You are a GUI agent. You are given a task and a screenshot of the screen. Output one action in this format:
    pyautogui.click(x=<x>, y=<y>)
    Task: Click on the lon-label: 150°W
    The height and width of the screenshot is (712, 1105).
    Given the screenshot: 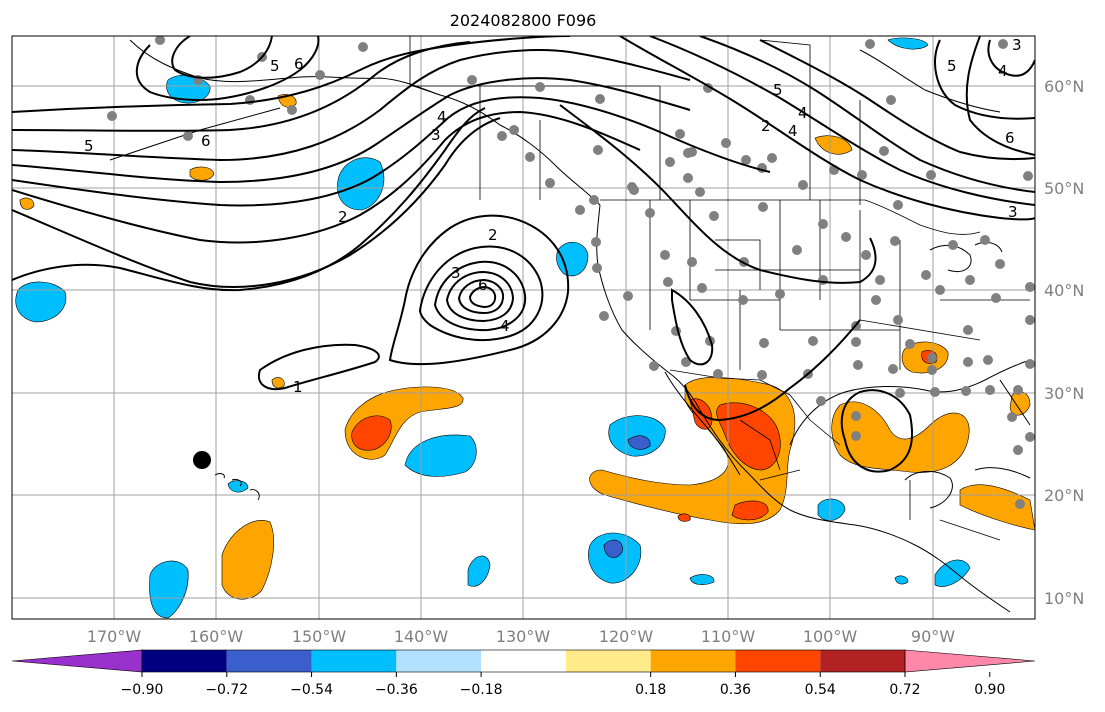 What is the action you would take?
    pyautogui.click(x=319, y=636)
    